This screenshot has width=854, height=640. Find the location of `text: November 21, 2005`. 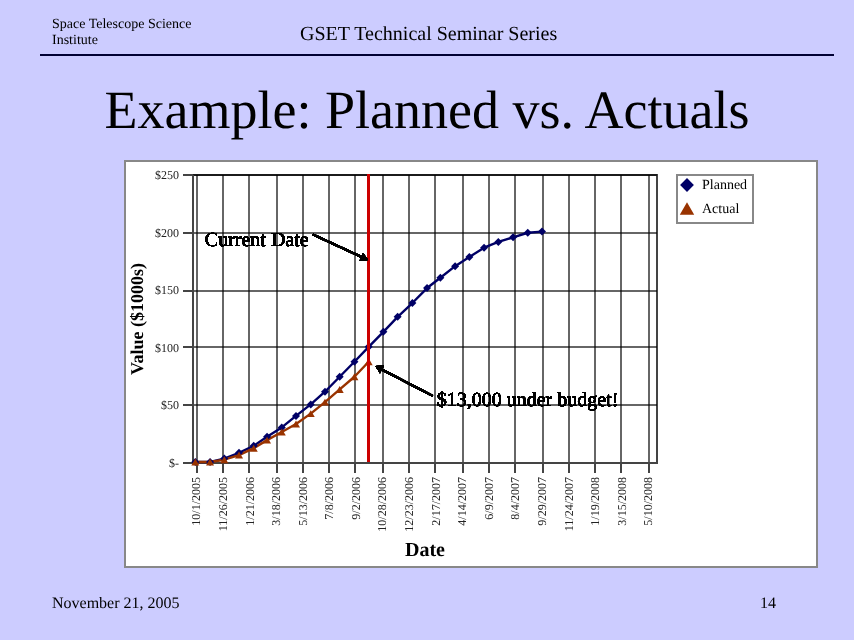

text: November 21, 2005 is located at coordinates (116, 603).